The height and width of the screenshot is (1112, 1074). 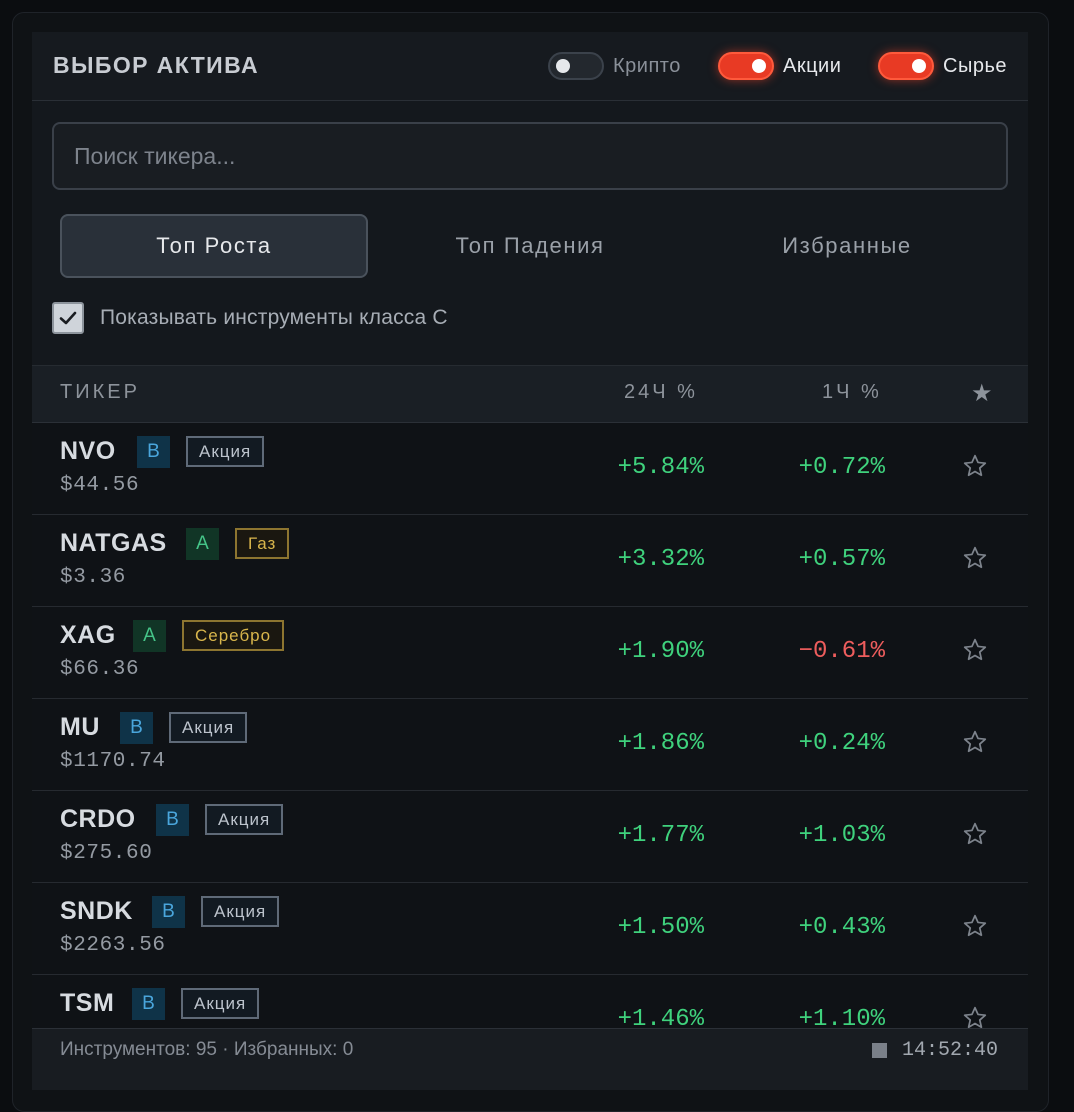 What do you see at coordinates (841, 467) in the screenshot?
I see `change-1h: +0.72%` at bounding box center [841, 467].